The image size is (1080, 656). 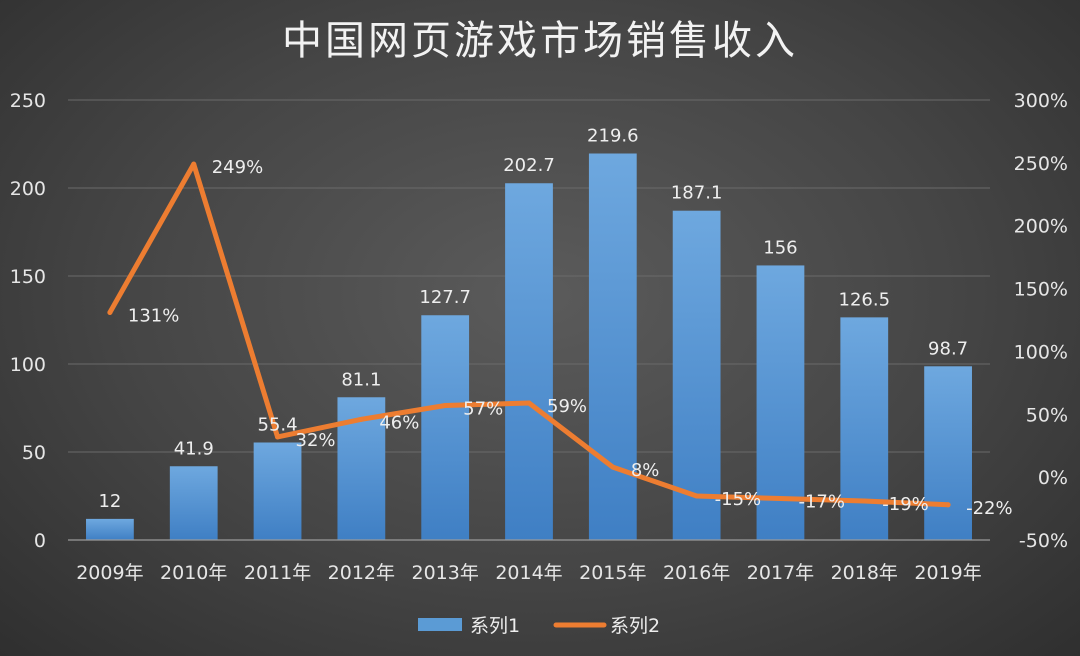 What do you see at coordinates (529, 165) in the screenshot?
I see `bar-data-label: 202.7` at bounding box center [529, 165].